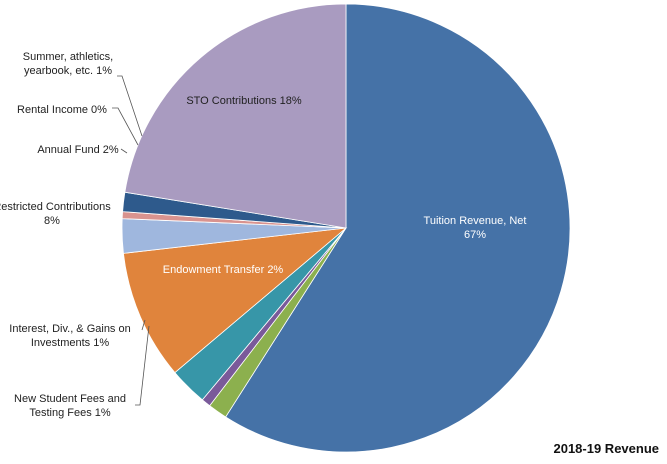 Image resolution: width=667 pixels, height=464 pixels. I want to click on slice-label-interest-div-gains-on-investments-line-1: Interest, Div., & Gains on, so click(69, 329).